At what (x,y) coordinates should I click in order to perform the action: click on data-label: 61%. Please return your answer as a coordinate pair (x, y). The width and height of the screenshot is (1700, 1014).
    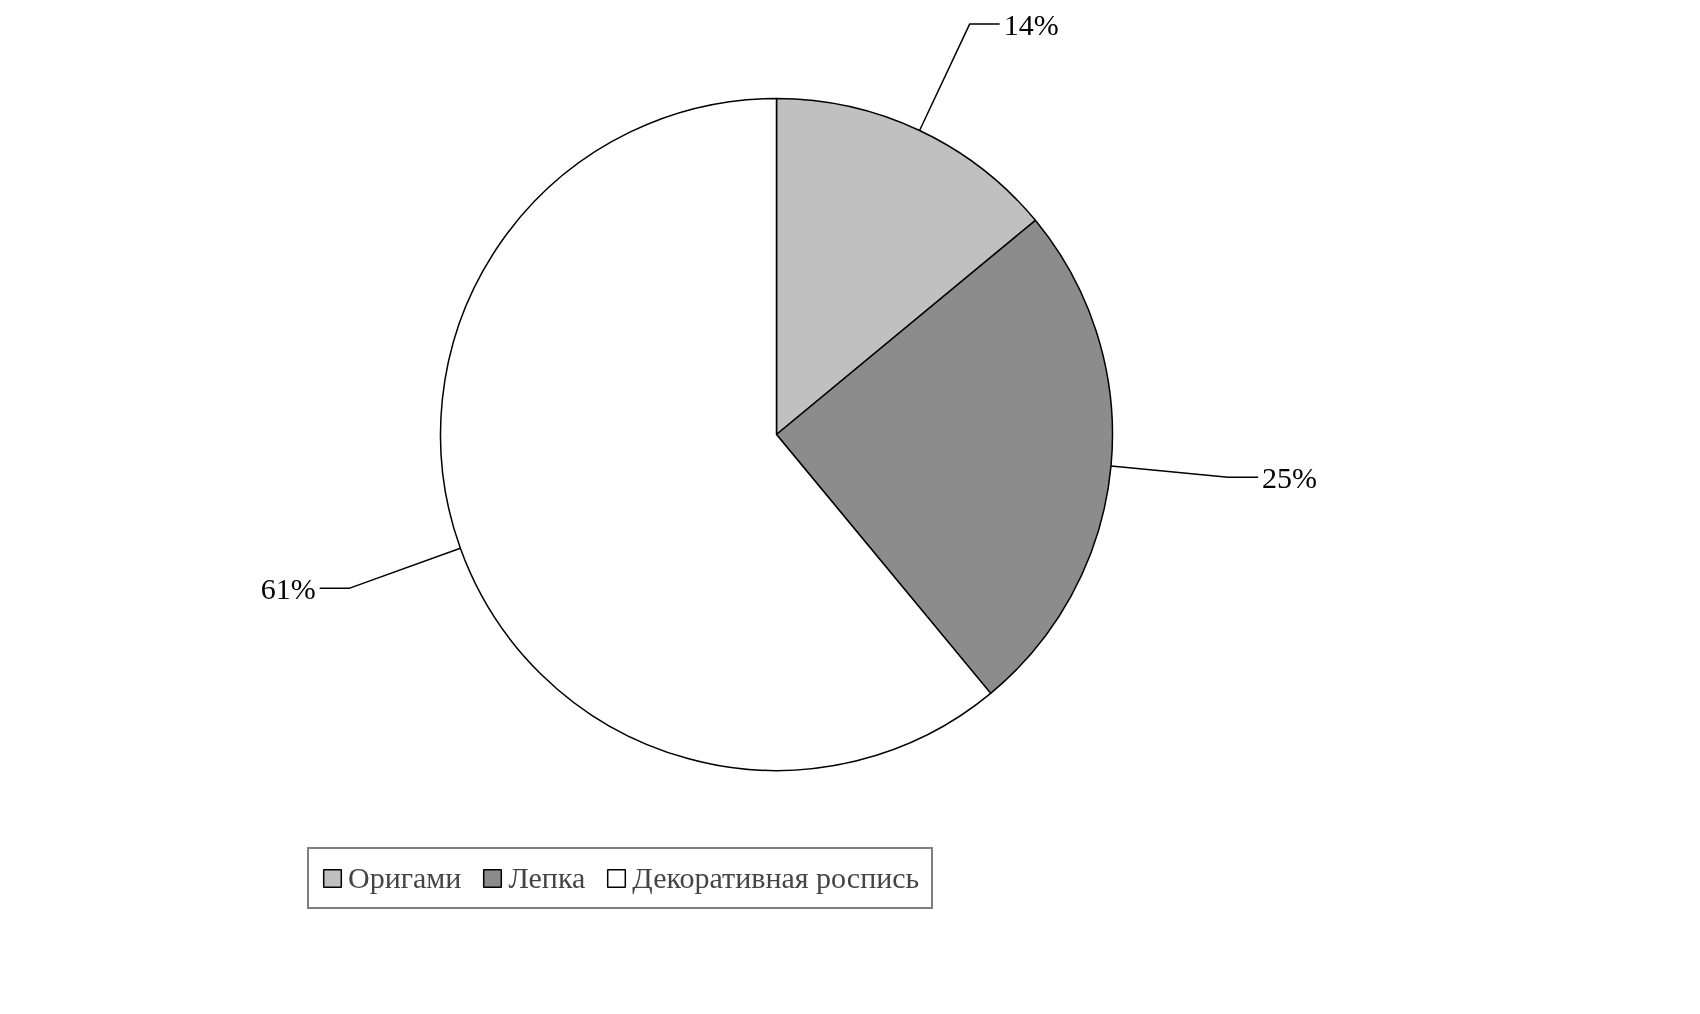
    Looking at the image, I should click on (288, 588).